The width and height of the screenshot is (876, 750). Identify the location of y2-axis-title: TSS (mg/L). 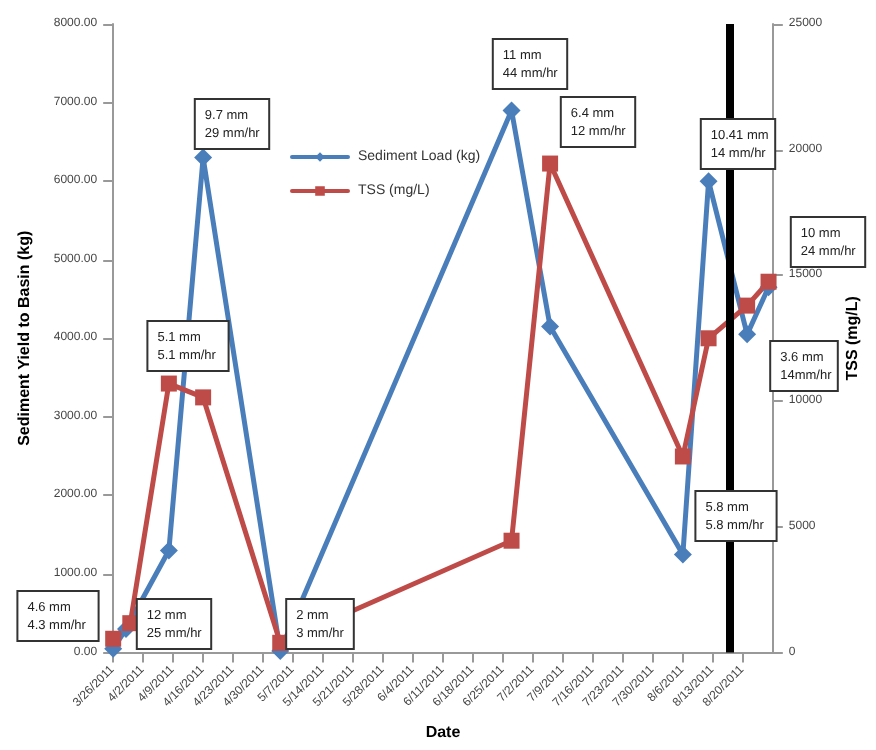
(852, 338).